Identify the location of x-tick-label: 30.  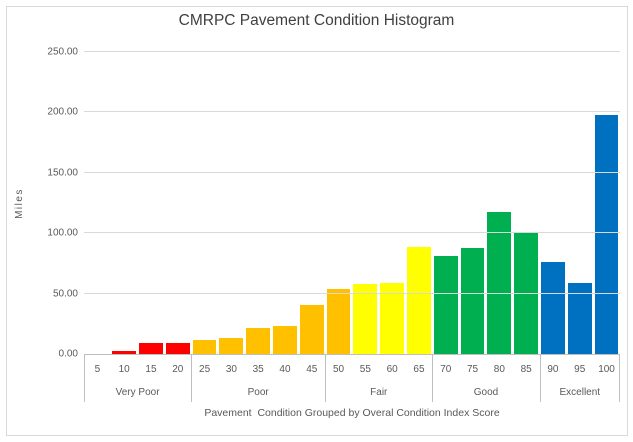
(231, 369).